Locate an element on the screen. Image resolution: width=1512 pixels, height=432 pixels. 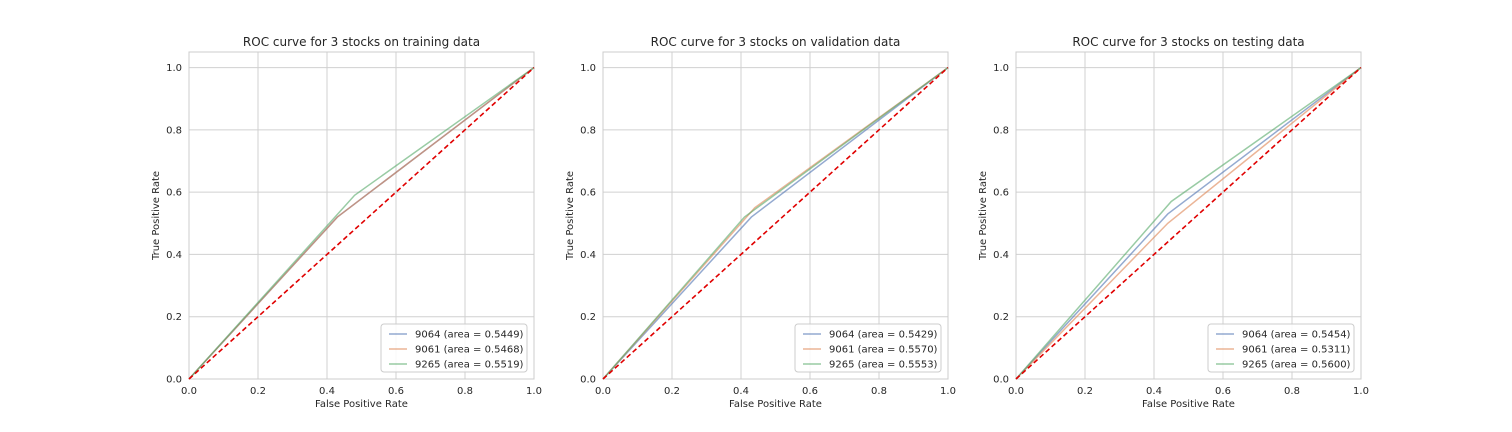
legend-label: 9064 (area = 0.5429) is located at coordinates (883, 335).